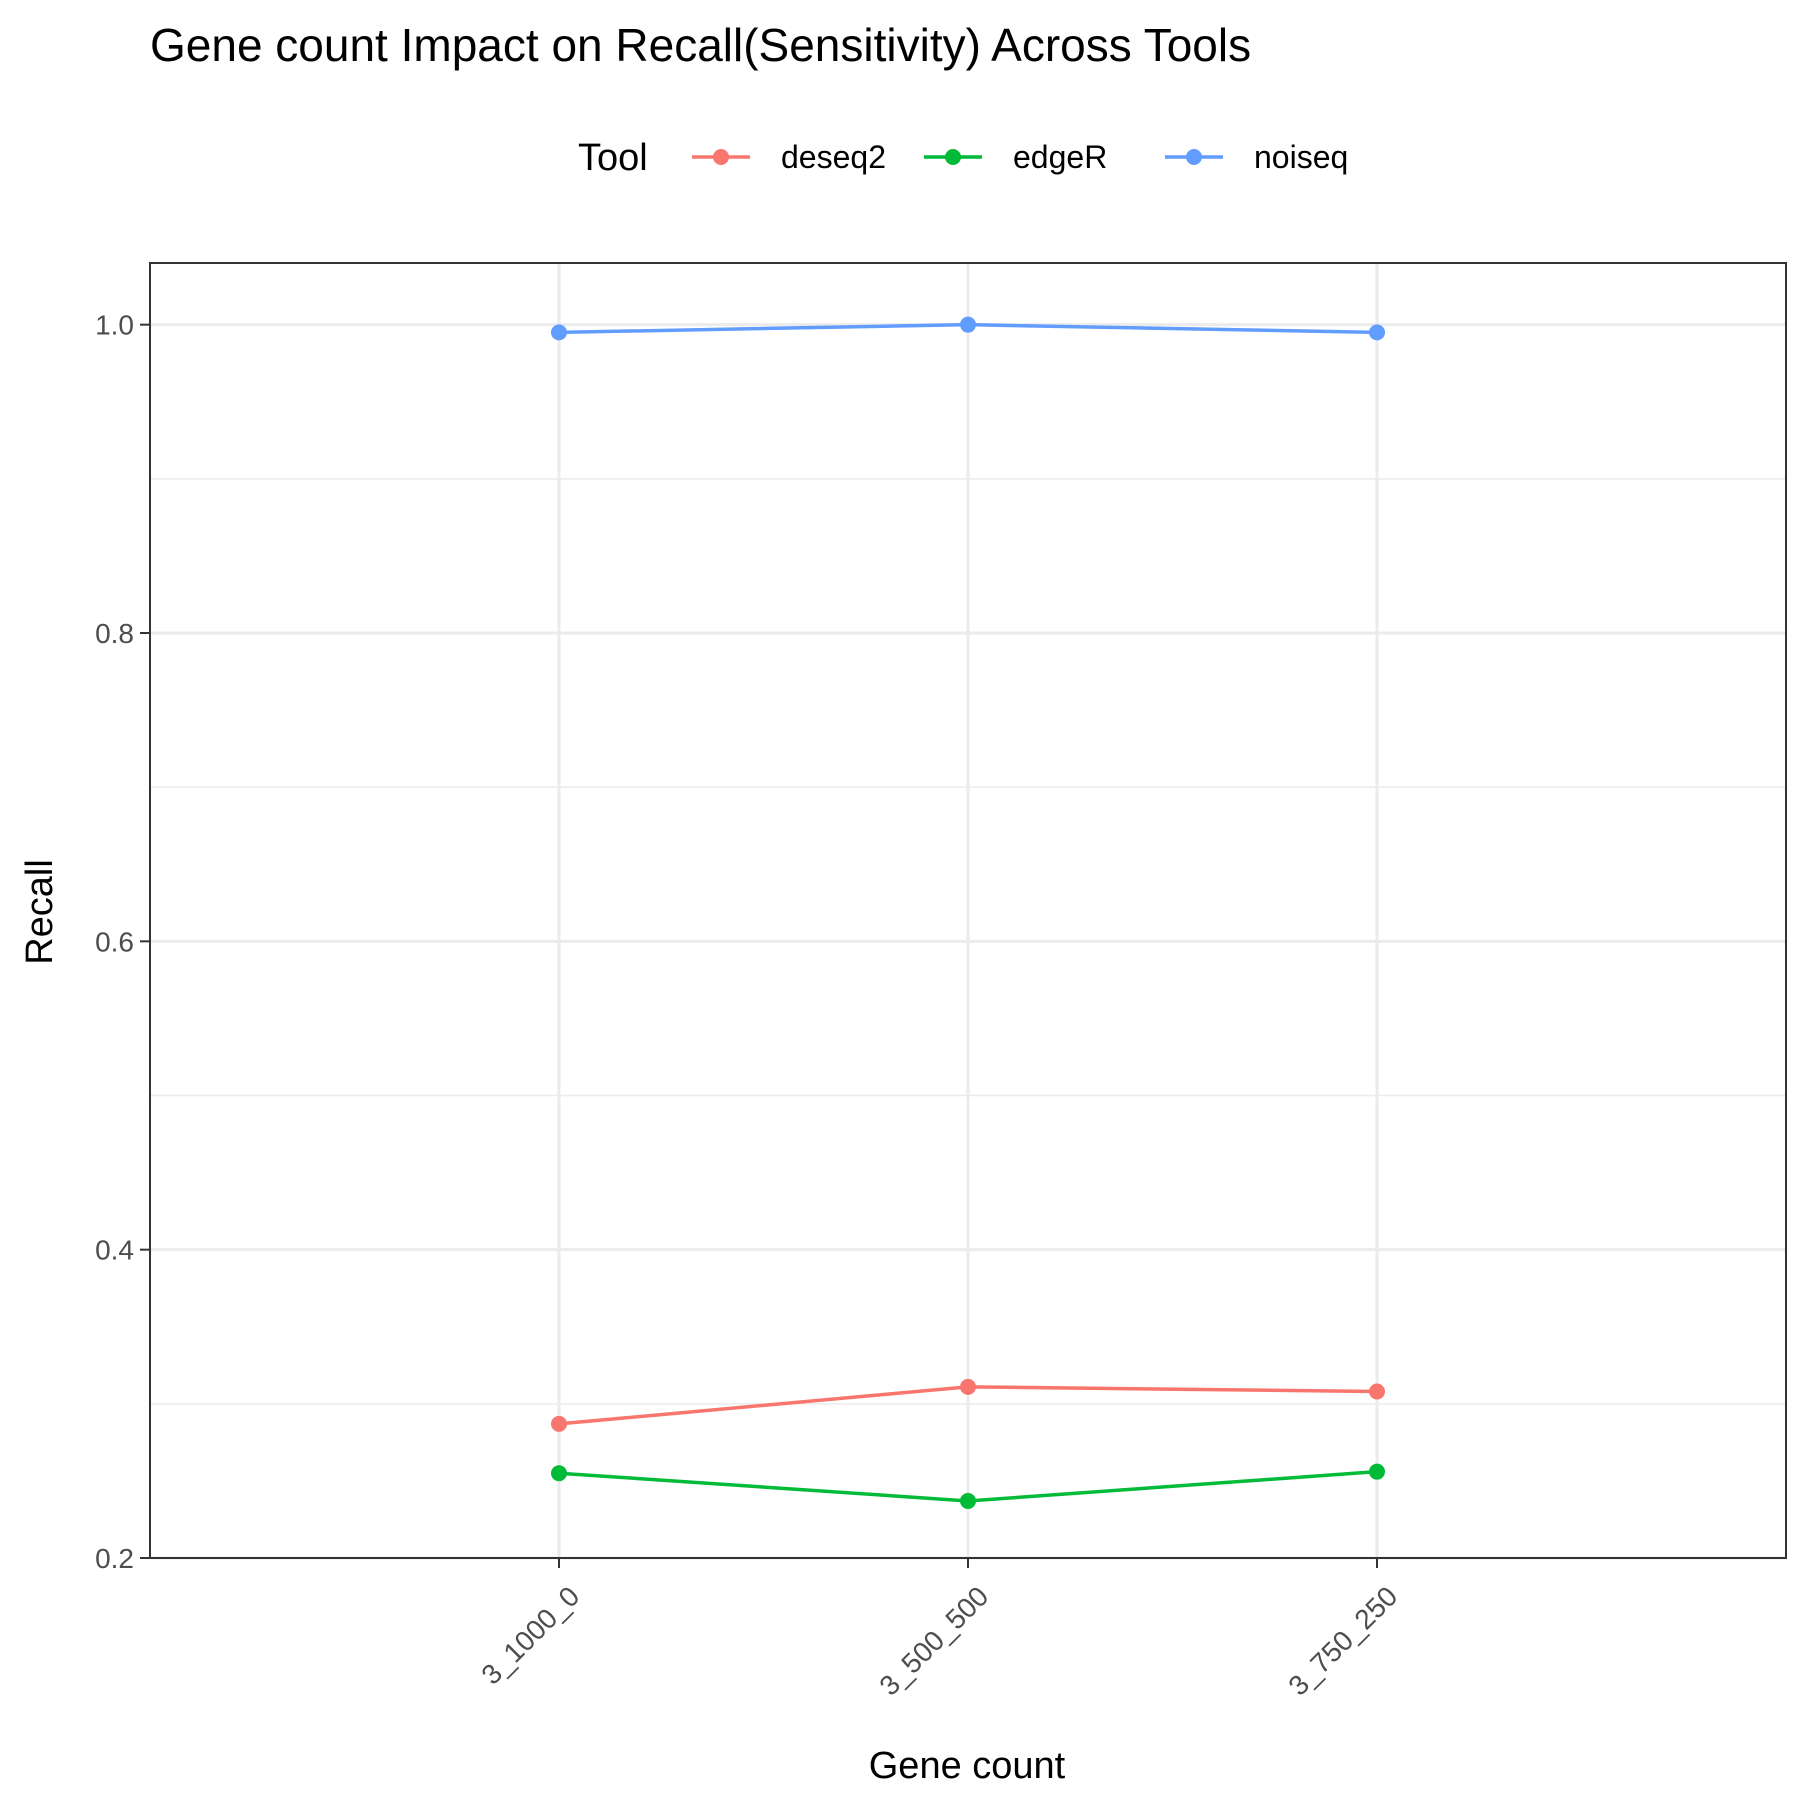 This screenshot has width=1800, height=1800. I want to click on legend-item-deseq2: deseq2, so click(789, 157).